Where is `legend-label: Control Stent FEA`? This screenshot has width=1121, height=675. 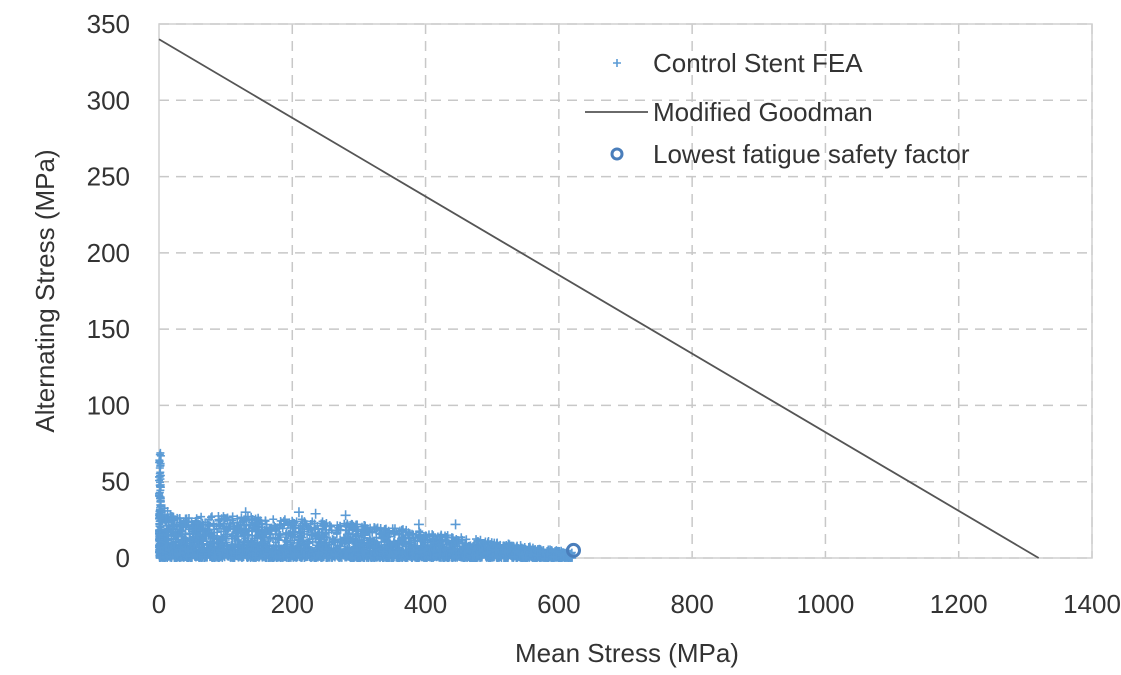
legend-label: Control Stent FEA is located at coordinates (758, 63).